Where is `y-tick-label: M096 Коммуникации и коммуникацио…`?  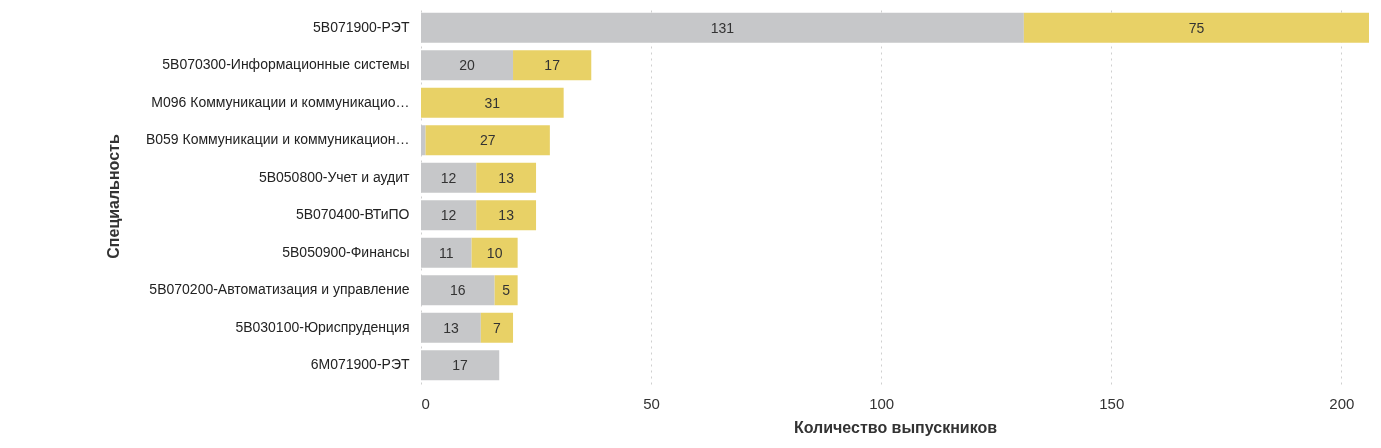 y-tick-label: M096 Коммуникации и коммуникацио… is located at coordinates (280, 101).